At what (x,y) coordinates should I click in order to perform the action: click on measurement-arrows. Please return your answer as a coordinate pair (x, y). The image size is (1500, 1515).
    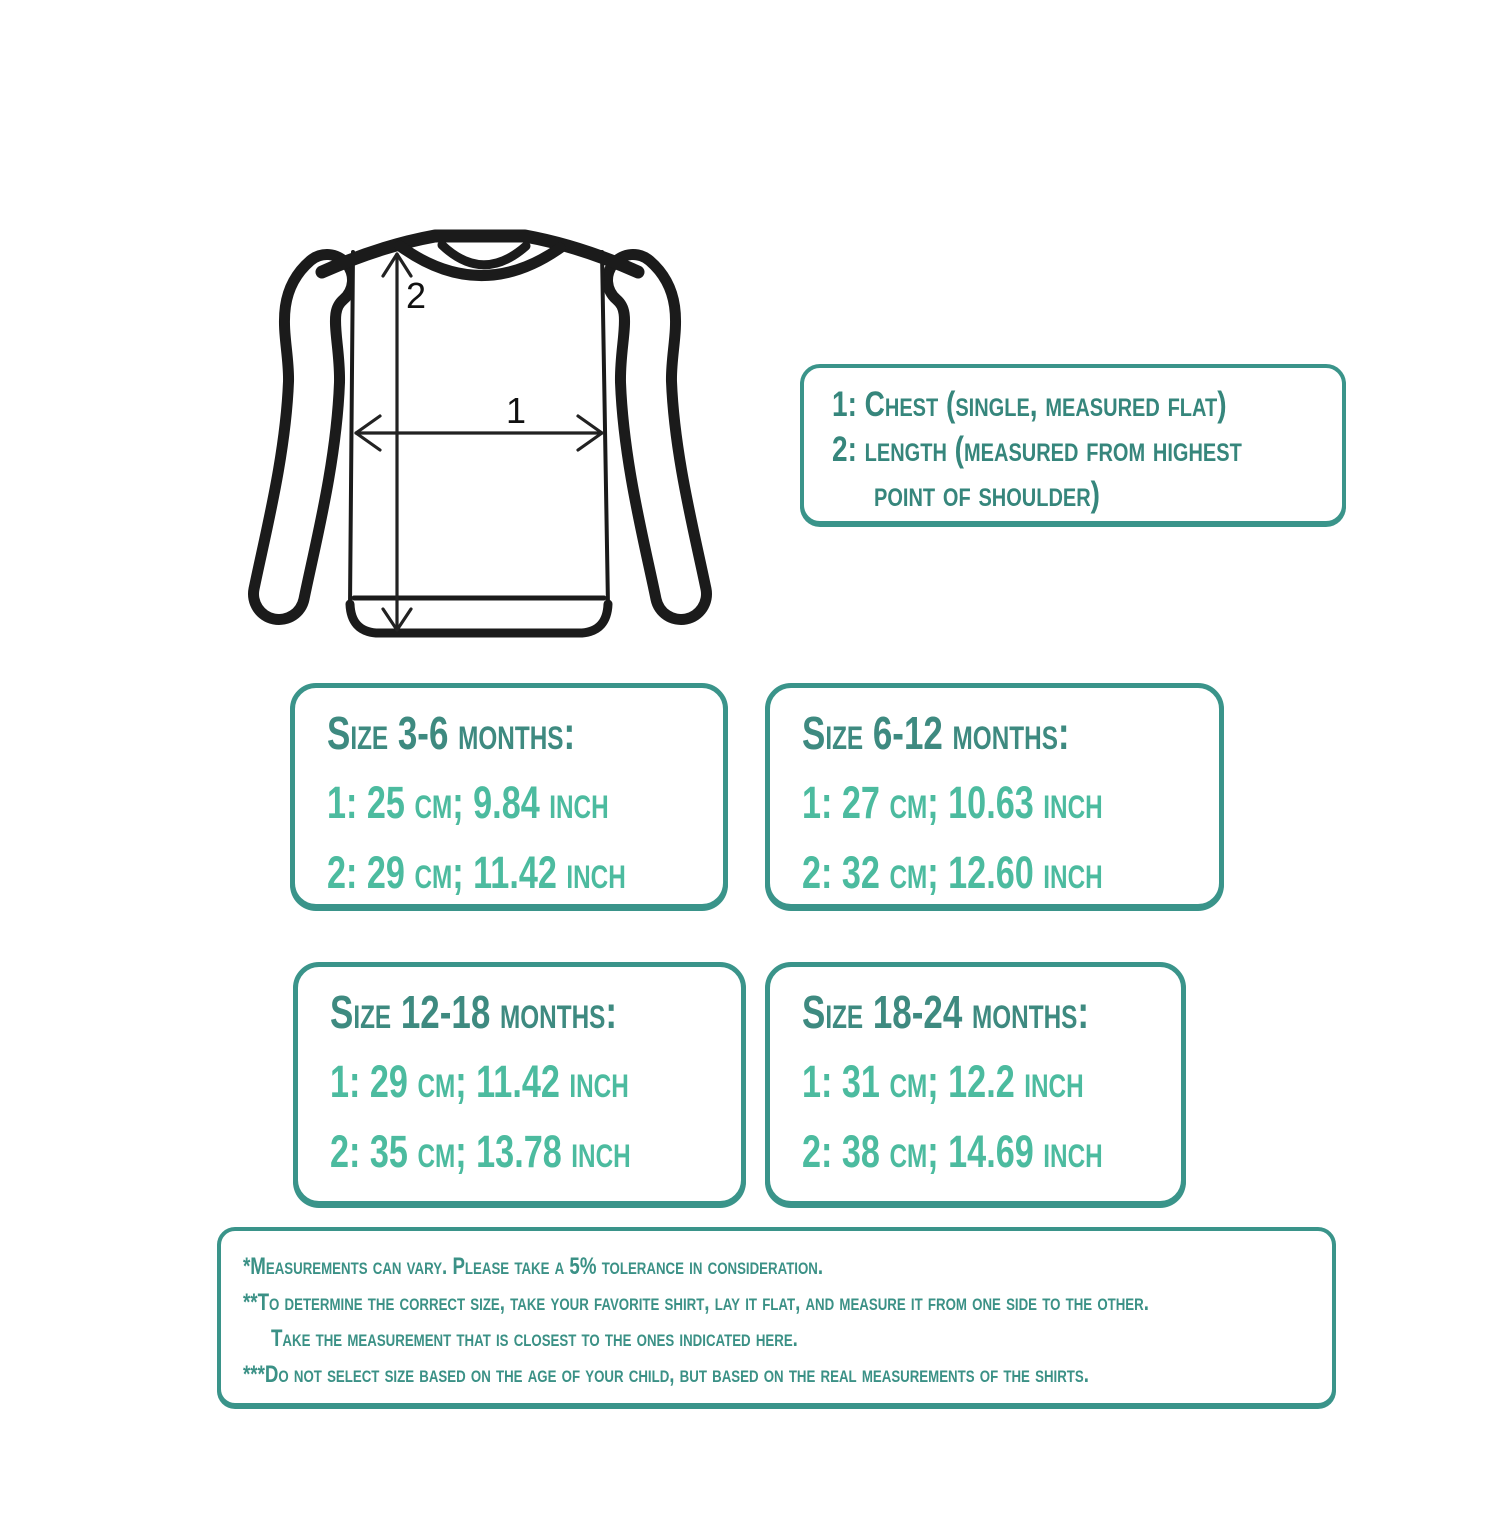
    Looking at the image, I should click on (479, 442).